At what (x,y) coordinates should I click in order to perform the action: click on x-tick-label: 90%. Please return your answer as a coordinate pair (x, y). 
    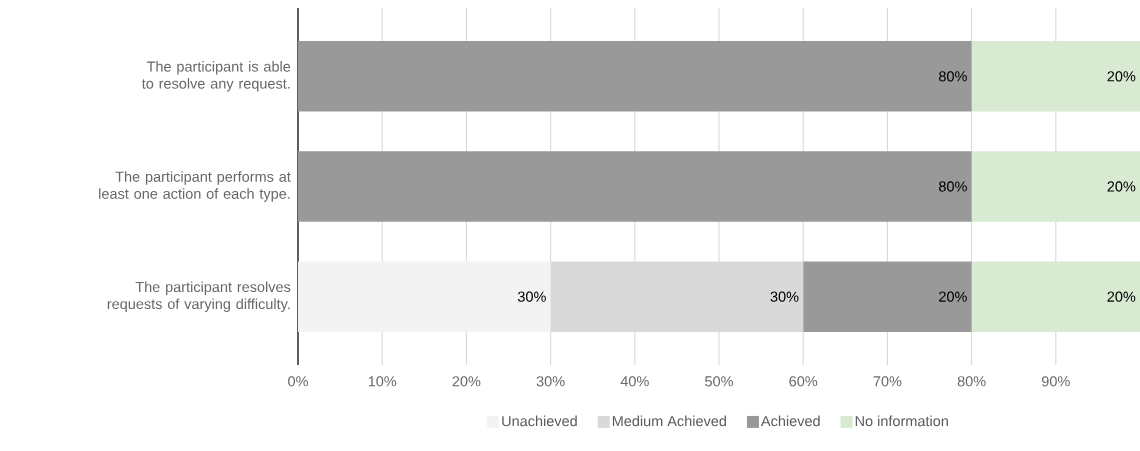
    Looking at the image, I should click on (1055, 381).